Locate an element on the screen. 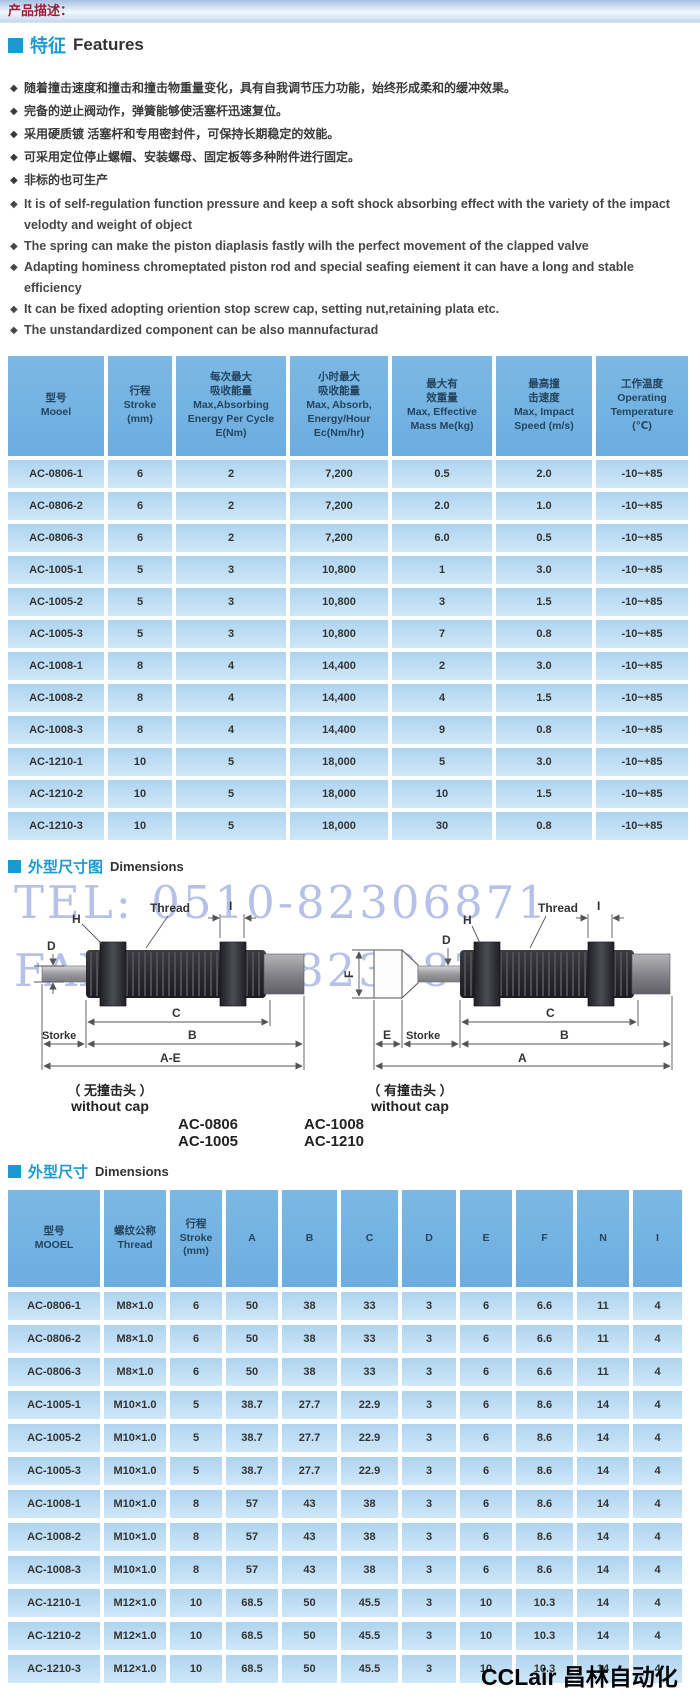  table-cell: 1.5 is located at coordinates (544, 794).